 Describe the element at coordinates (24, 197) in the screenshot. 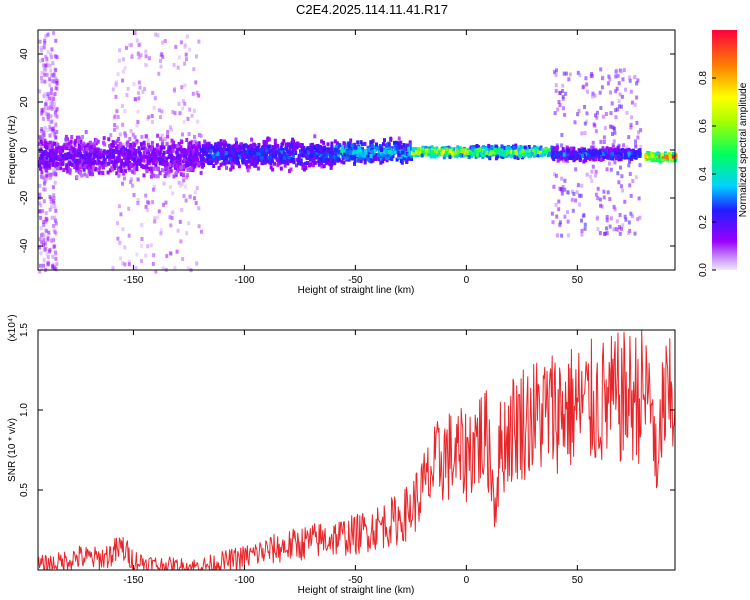

I see `y-tick-label: -20` at that location.